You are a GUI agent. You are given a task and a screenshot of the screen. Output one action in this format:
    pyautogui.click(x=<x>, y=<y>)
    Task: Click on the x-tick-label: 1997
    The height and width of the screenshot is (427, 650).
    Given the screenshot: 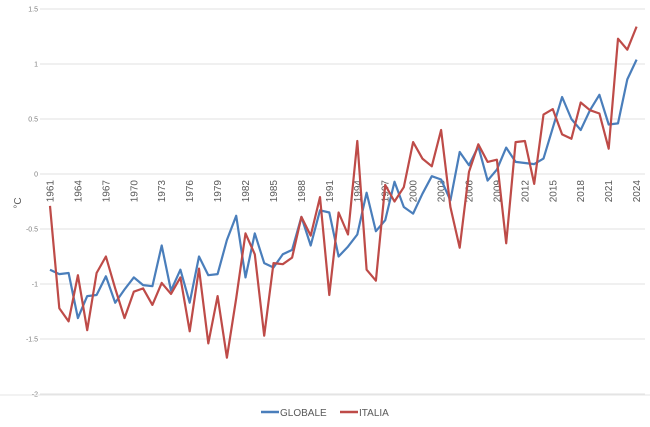 What is the action you would take?
    pyautogui.click(x=386, y=191)
    